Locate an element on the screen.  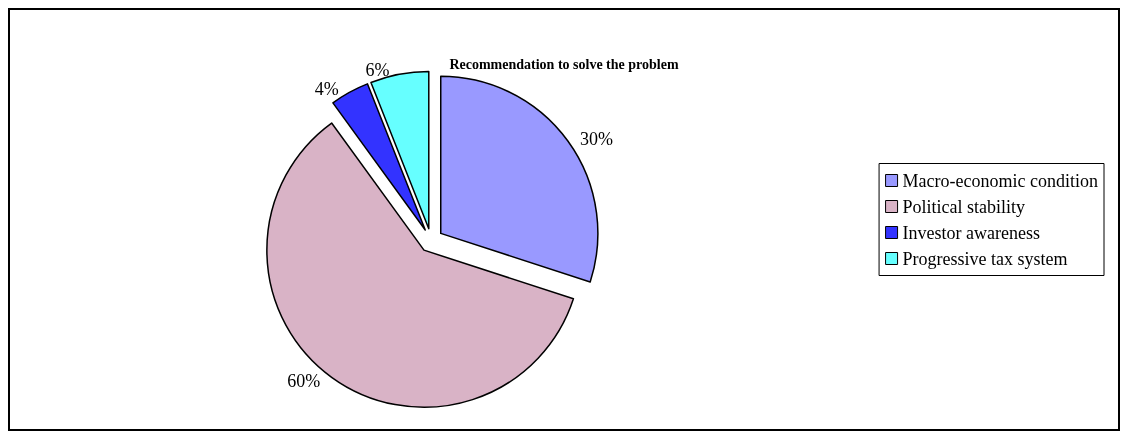
legend-label: Investor awareness is located at coordinates (971, 232).